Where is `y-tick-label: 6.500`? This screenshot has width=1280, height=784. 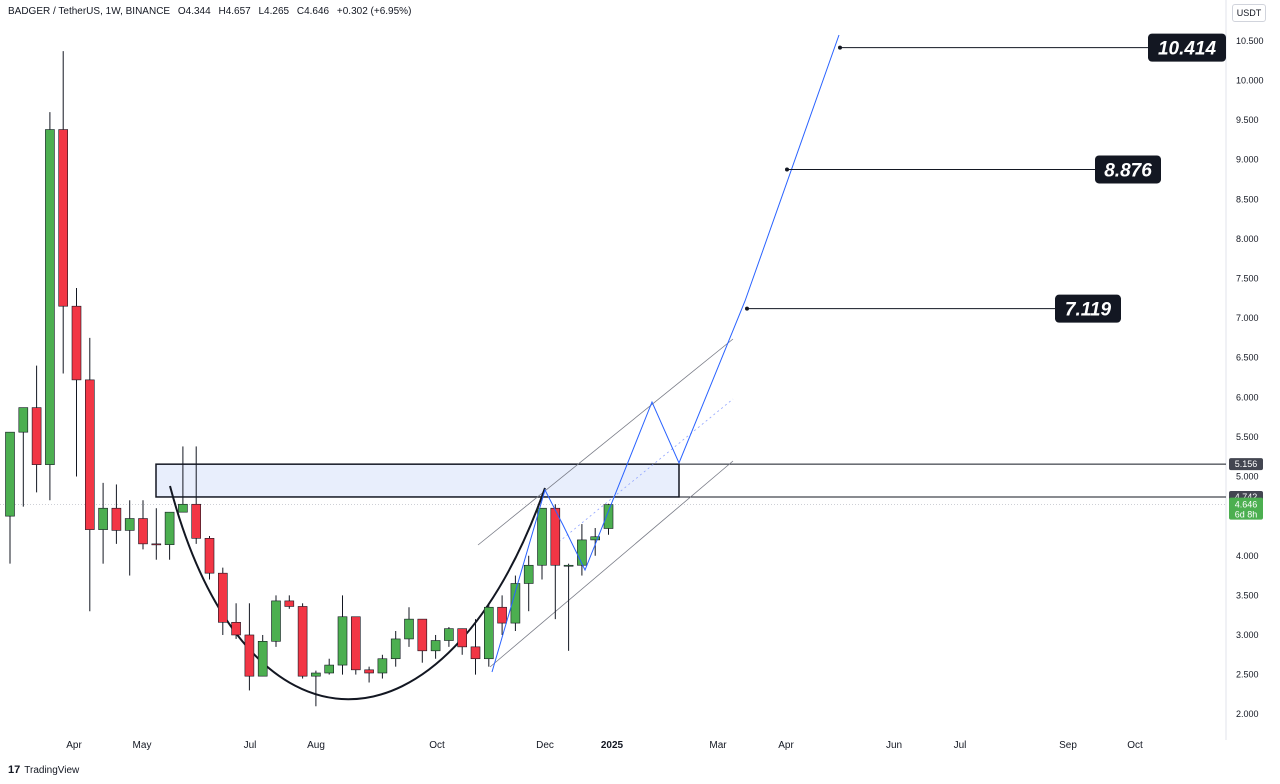 y-tick-label: 6.500 is located at coordinates (1247, 358).